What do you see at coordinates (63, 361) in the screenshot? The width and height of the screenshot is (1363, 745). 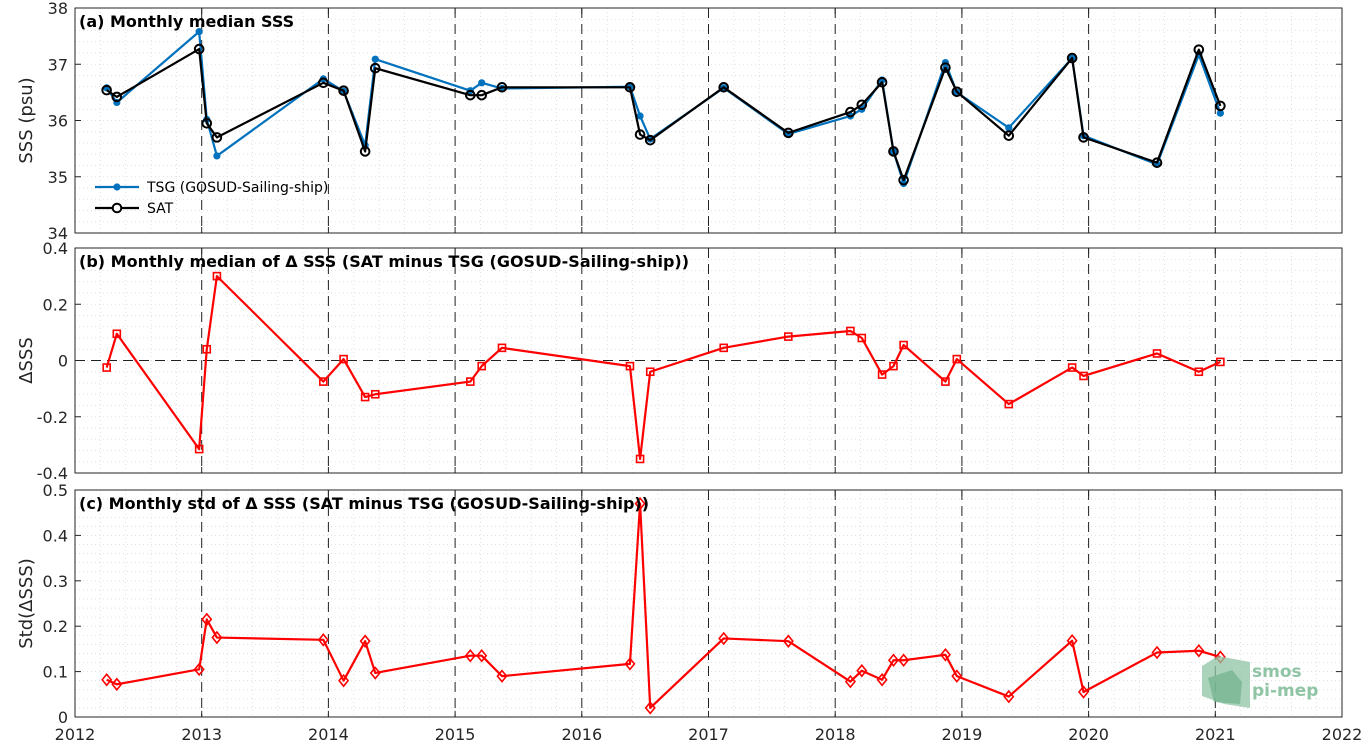 I see `y-tick-label: 0` at bounding box center [63, 361].